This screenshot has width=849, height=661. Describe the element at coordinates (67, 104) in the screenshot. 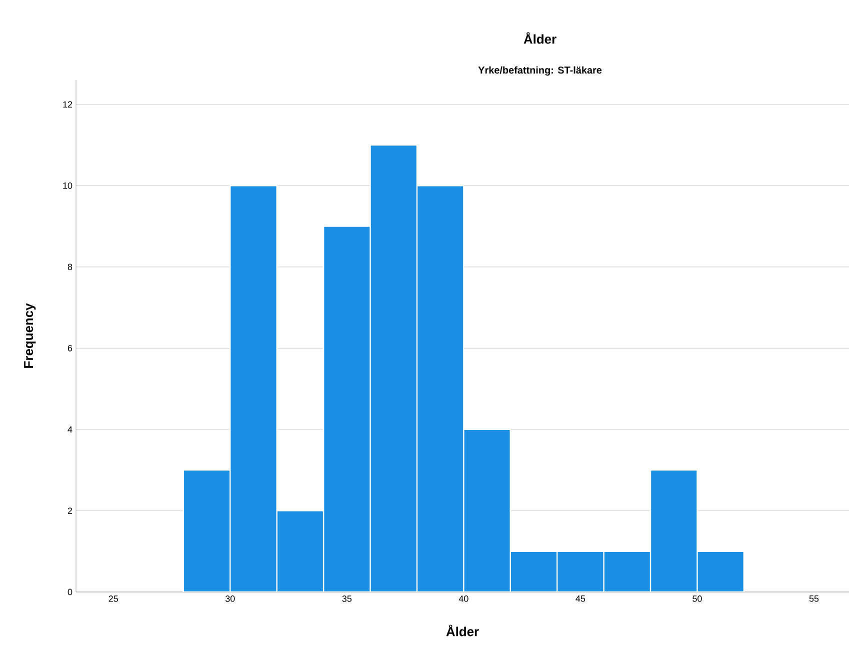

I see `y-tick-label: 12` at that location.